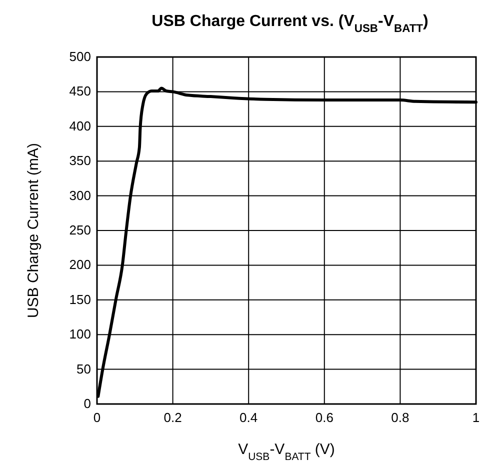  Describe the element at coordinates (80, 195) in the screenshot. I see `y-tick-label: 300` at that location.